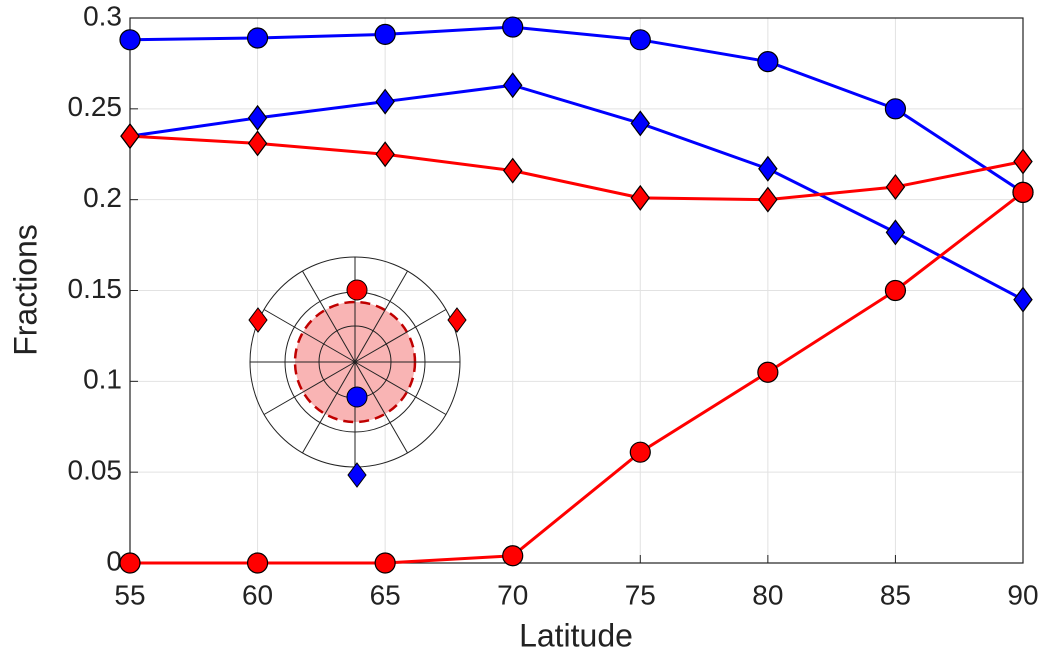  I want to click on x-axis-label: Latitude, so click(576, 635).